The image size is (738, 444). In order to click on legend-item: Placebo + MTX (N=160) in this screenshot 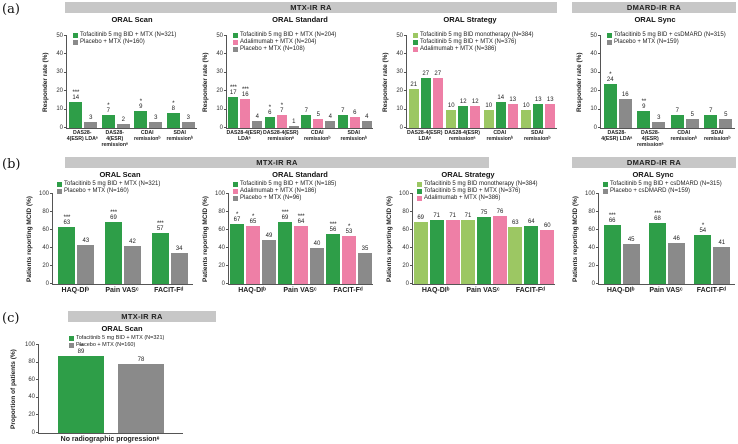, I will do `click(124, 42)`.